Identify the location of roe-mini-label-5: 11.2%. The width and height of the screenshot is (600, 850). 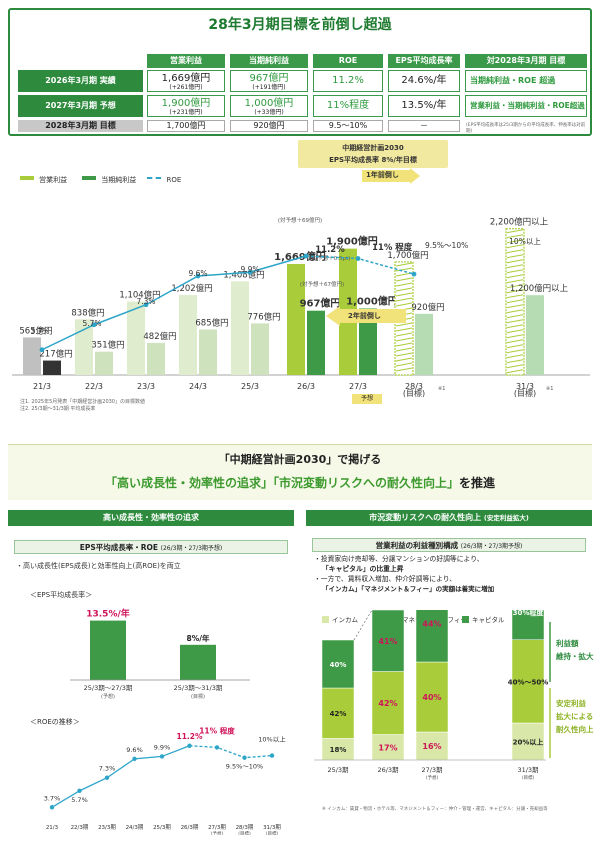
(189, 736).